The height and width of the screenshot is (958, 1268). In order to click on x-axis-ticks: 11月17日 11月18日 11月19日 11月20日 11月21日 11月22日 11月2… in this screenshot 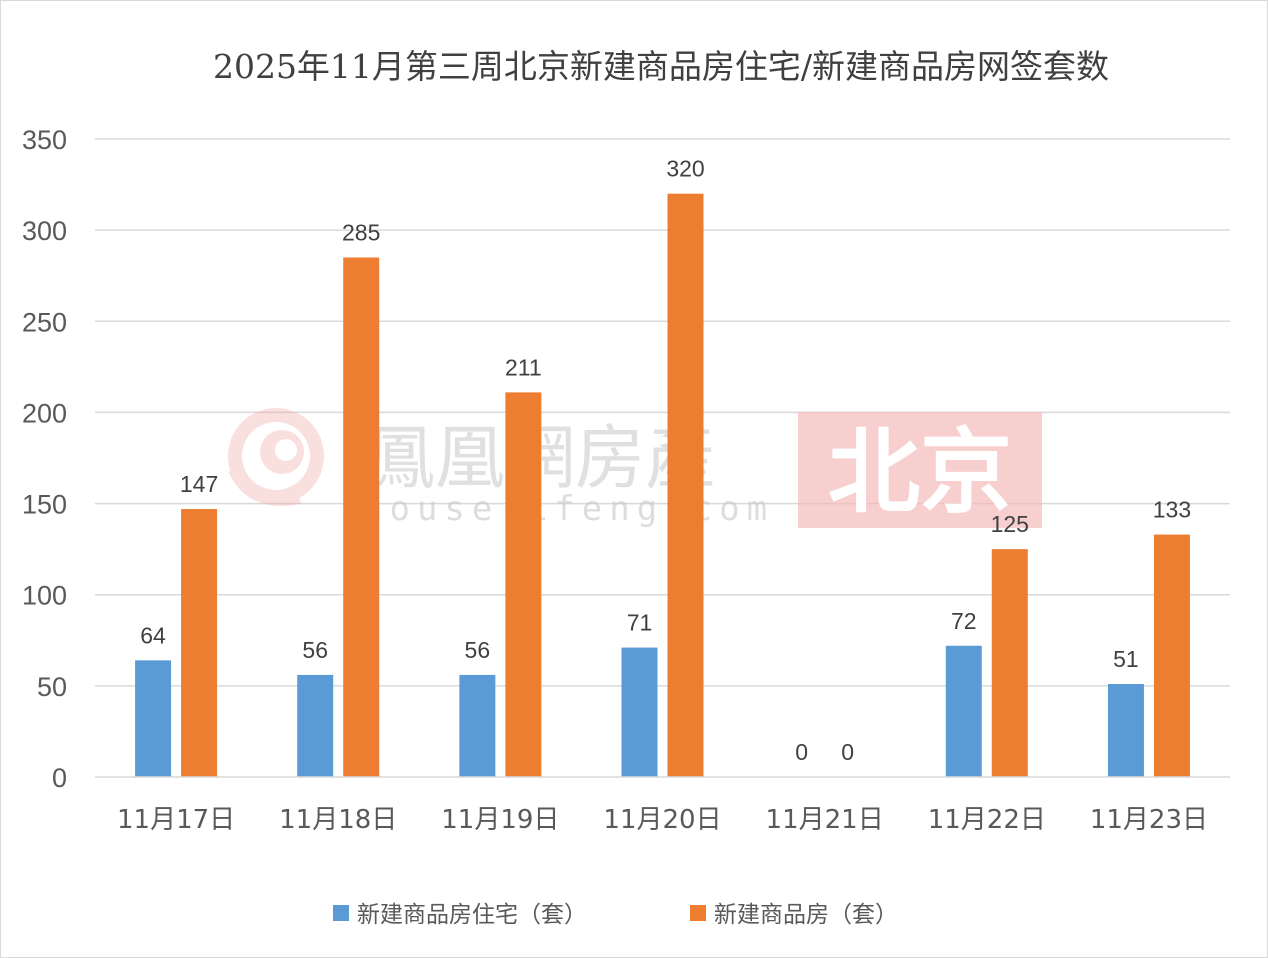, I will do `click(662, 820)`.